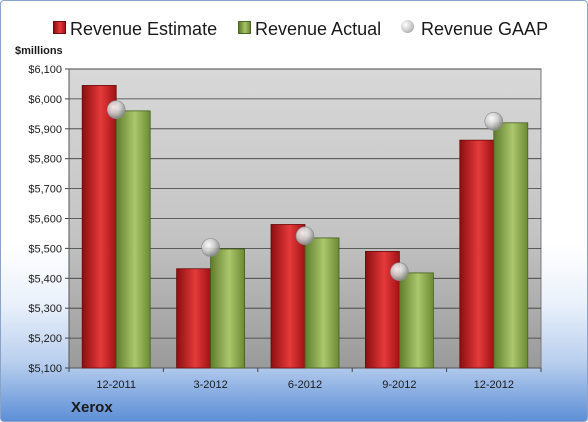 The width and height of the screenshot is (588, 422). I want to click on y-tick-label: $5,500, so click(45, 249).